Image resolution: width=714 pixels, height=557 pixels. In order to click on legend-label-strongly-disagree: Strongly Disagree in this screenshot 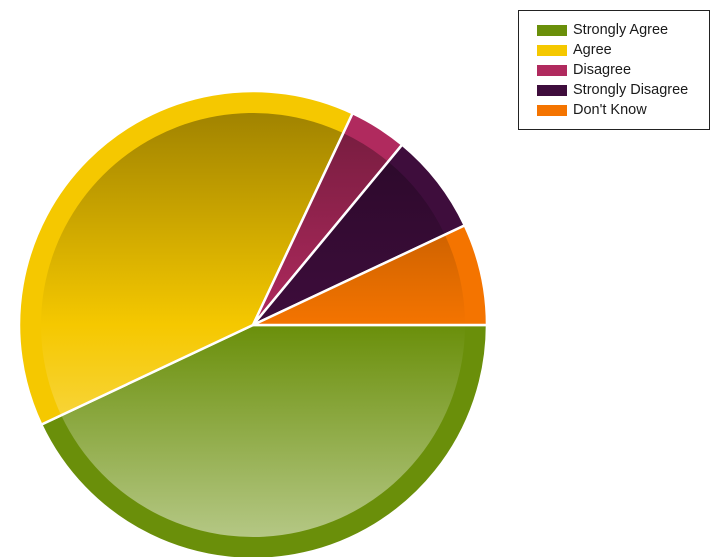, I will do `click(631, 90)`.